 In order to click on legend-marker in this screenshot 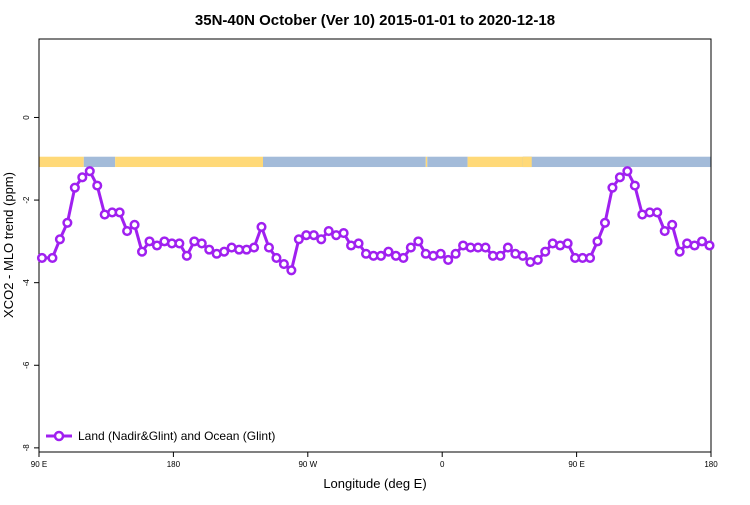, I will do `click(59, 436)`.